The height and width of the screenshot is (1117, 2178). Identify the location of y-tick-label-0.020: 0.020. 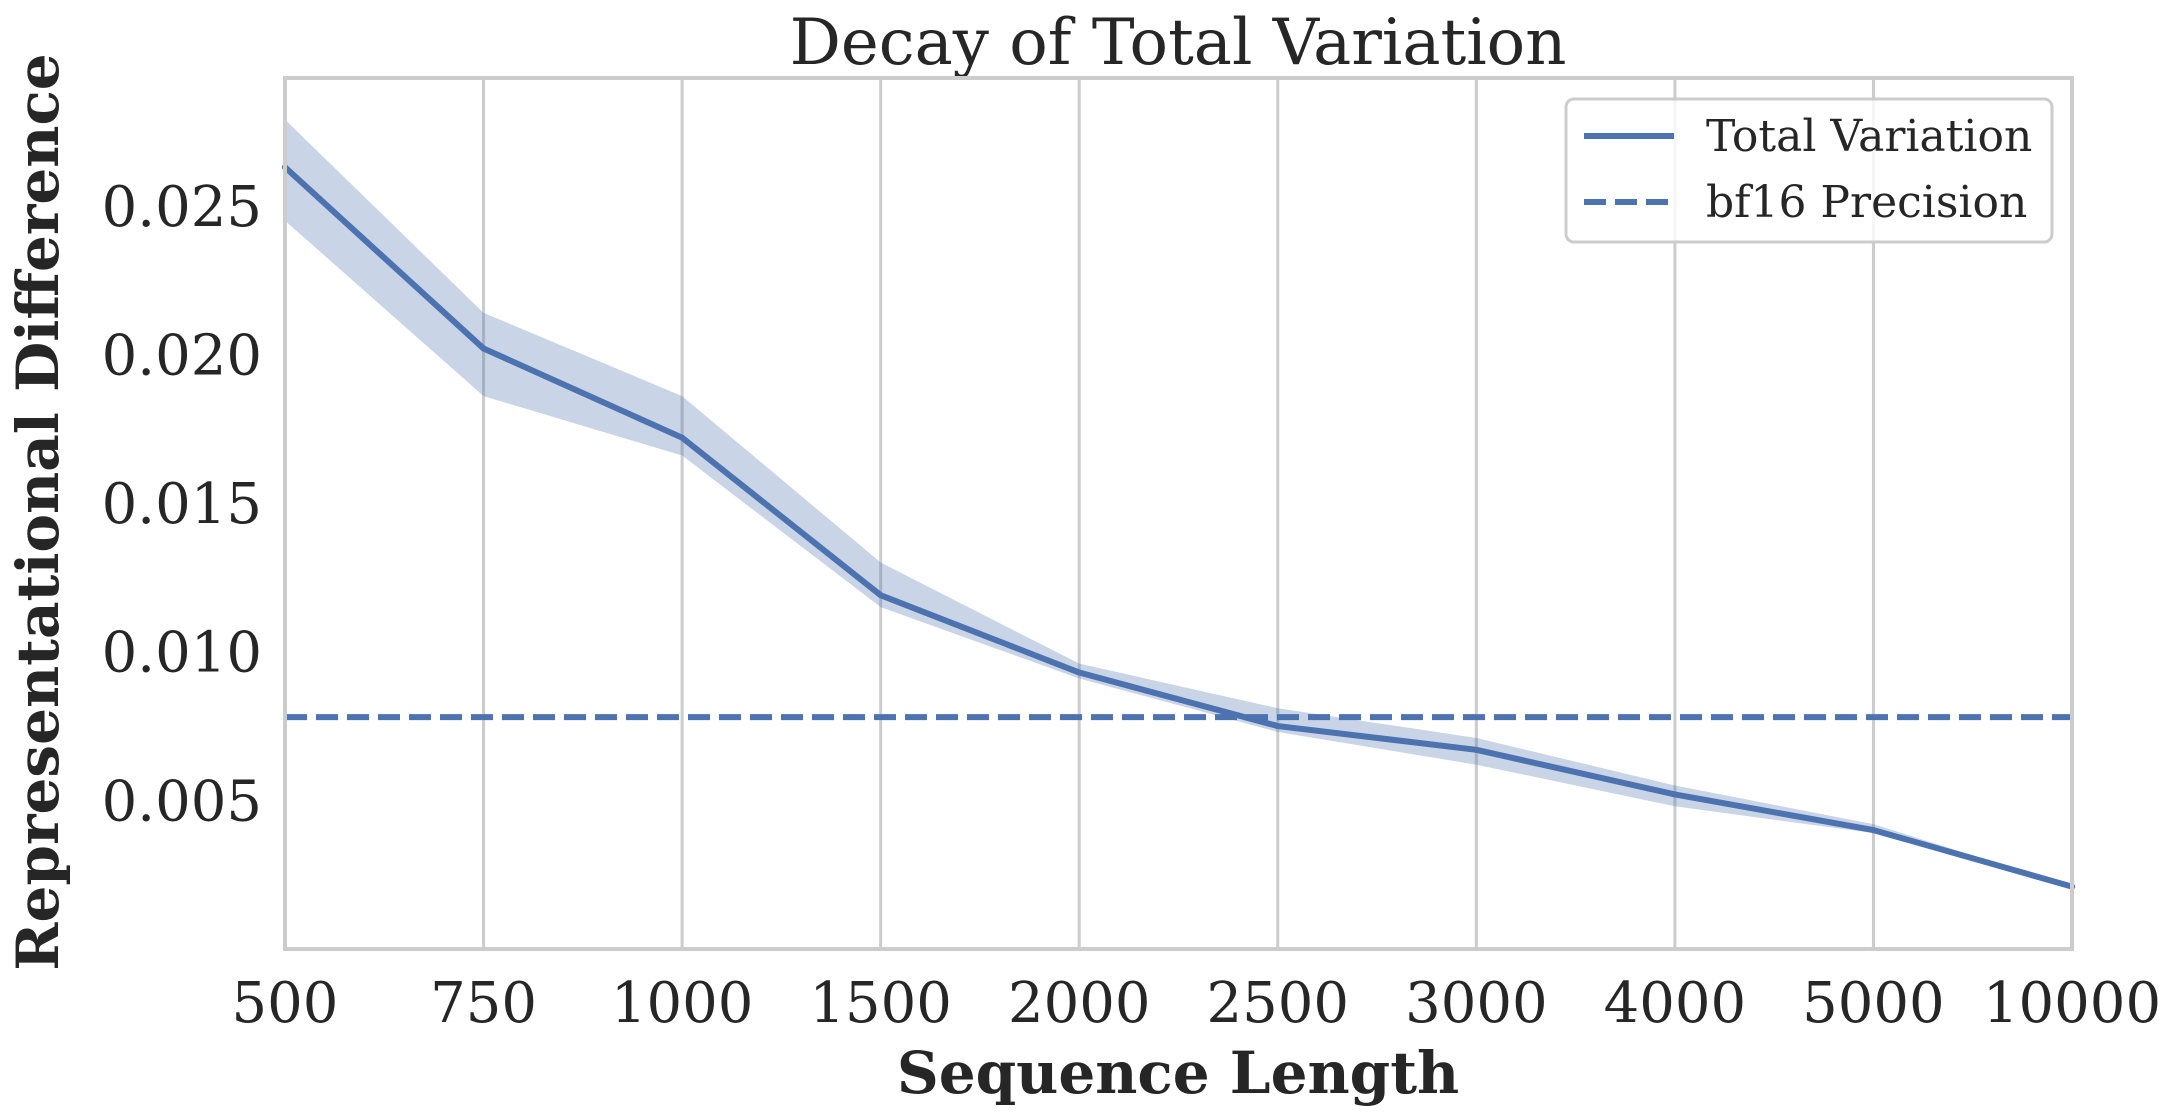
(182, 355).